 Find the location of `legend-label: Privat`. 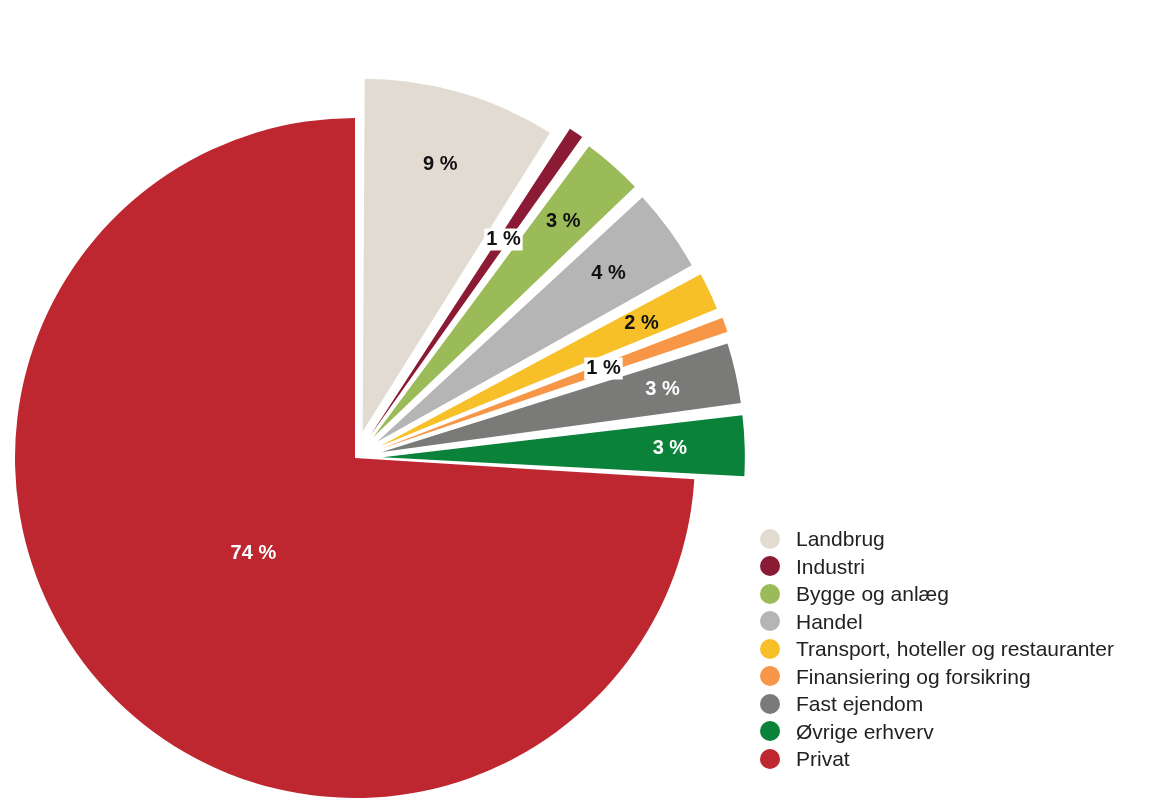

legend-label: Privat is located at coordinates (823, 759).